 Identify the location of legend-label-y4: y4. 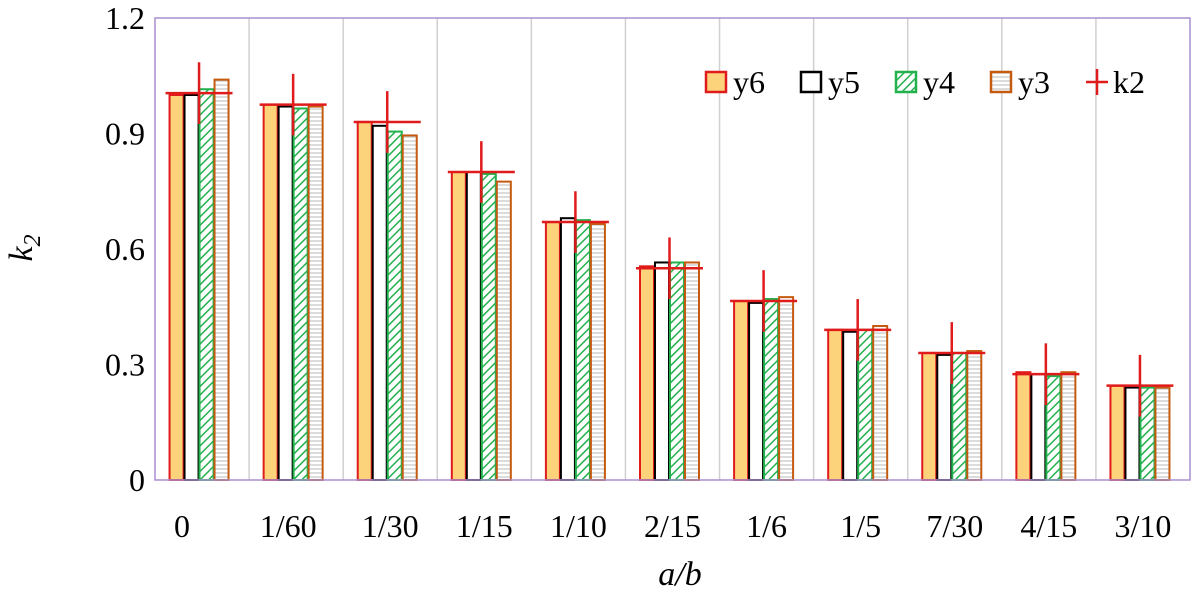
(939, 82).